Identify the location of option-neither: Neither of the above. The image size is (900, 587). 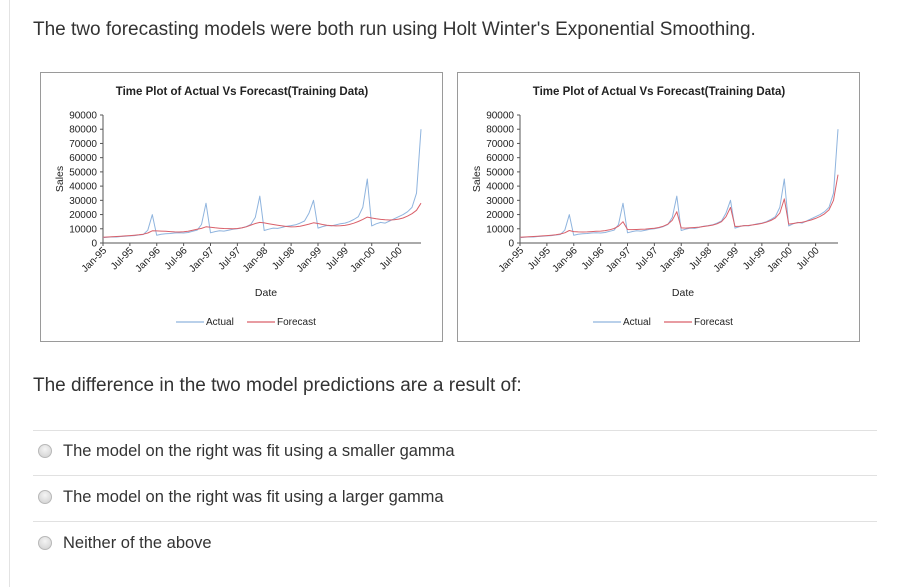
(125, 543).